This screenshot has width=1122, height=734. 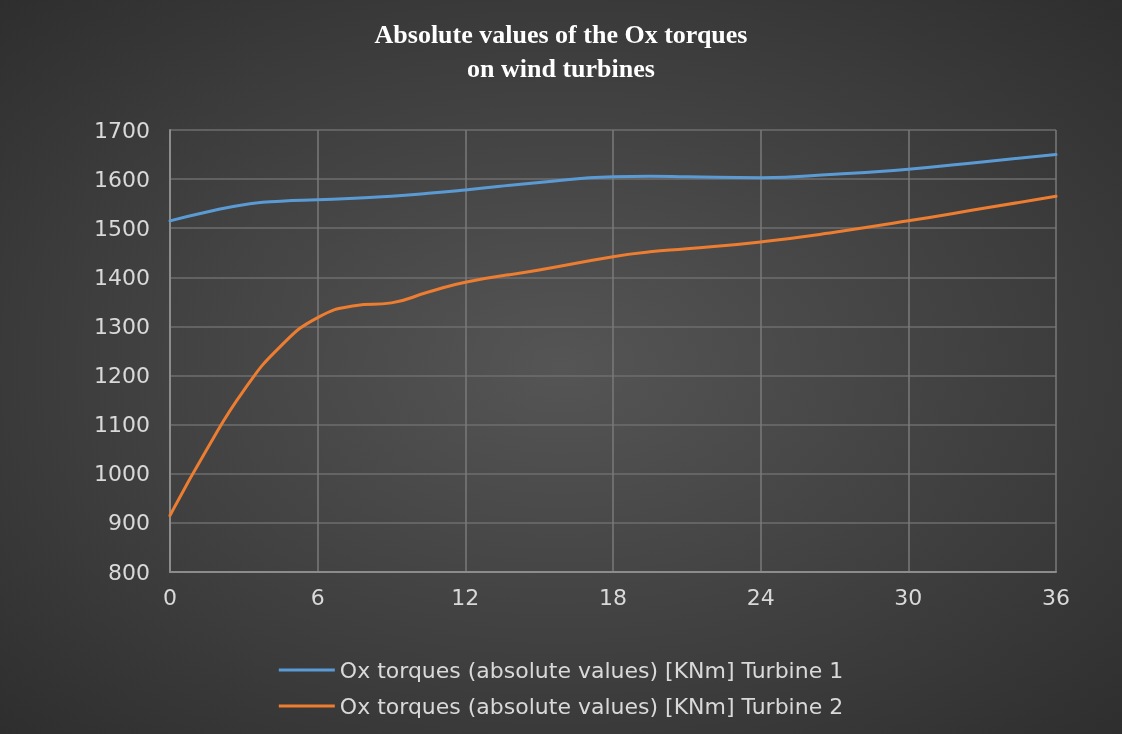 What do you see at coordinates (122, 179) in the screenshot?
I see `y-tick-label: 1600` at bounding box center [122, 179].